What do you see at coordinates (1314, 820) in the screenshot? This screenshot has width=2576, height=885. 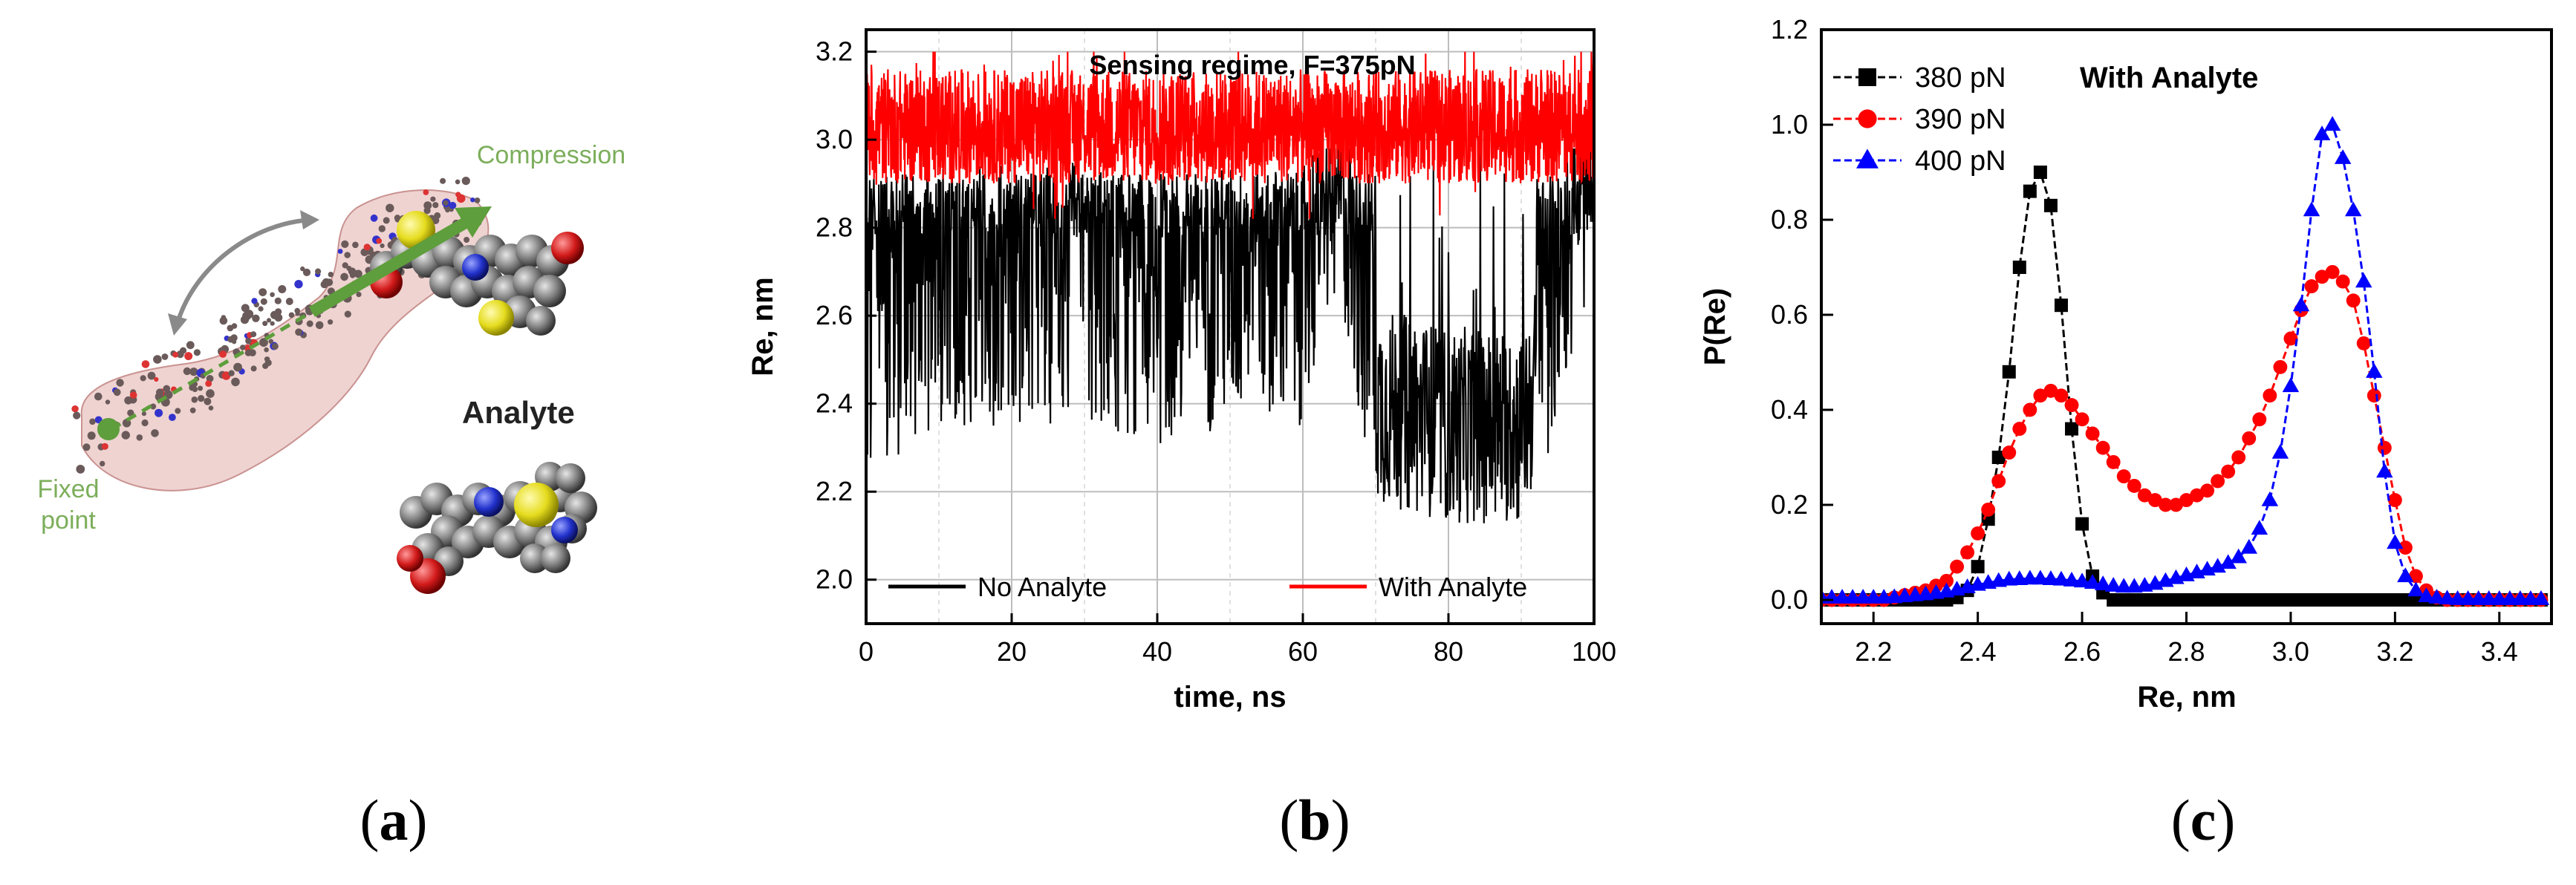 I see `caption-b: (b)` at bounding box center [1314, 820].